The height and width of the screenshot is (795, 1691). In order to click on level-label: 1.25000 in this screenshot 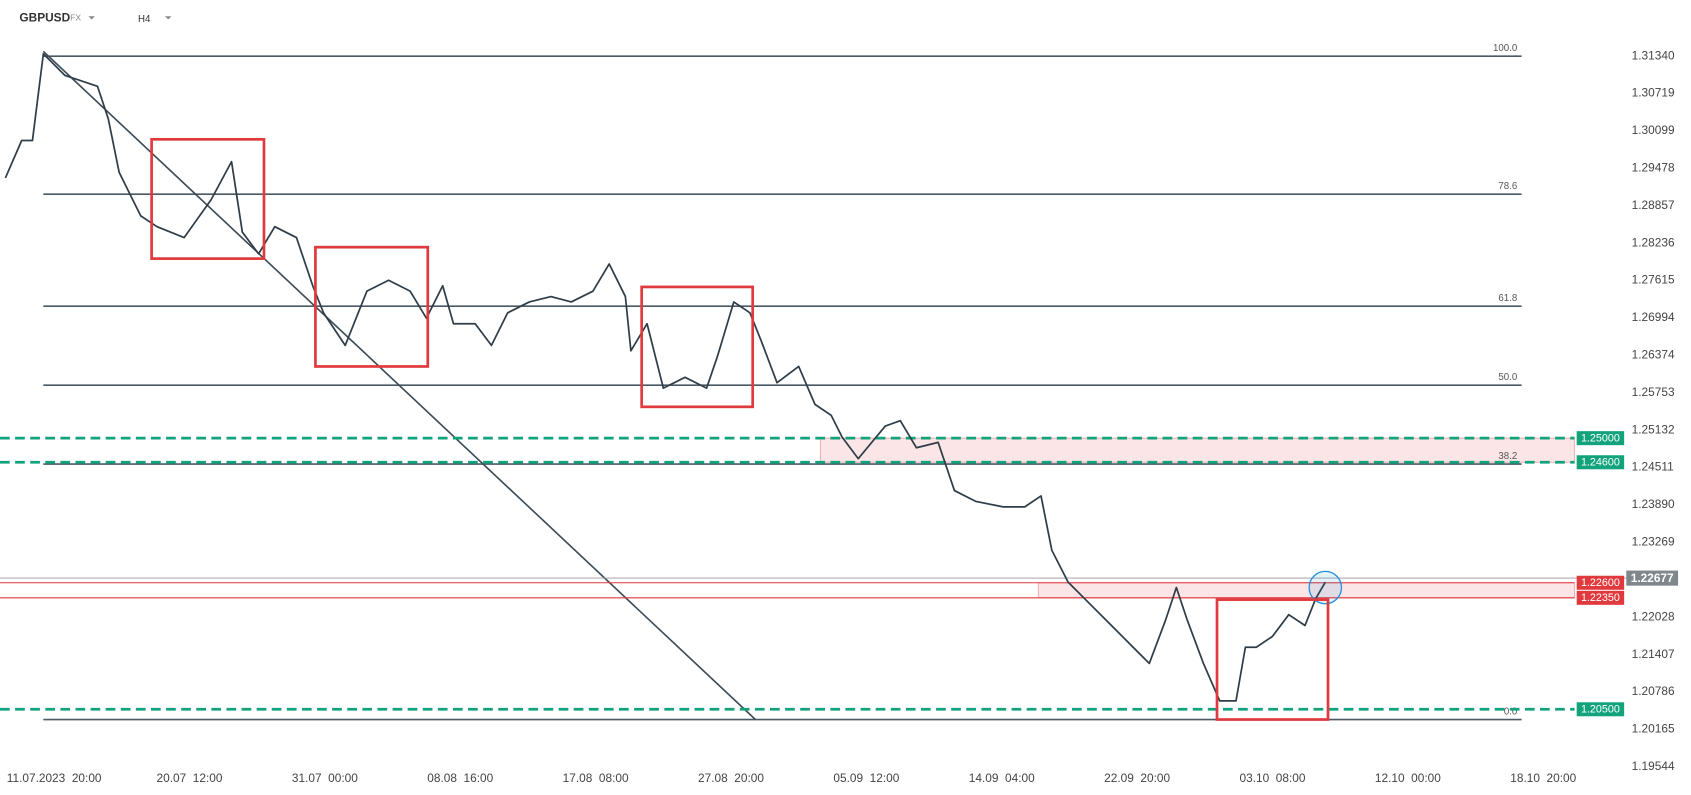, I will do `click(1600, 439)`.